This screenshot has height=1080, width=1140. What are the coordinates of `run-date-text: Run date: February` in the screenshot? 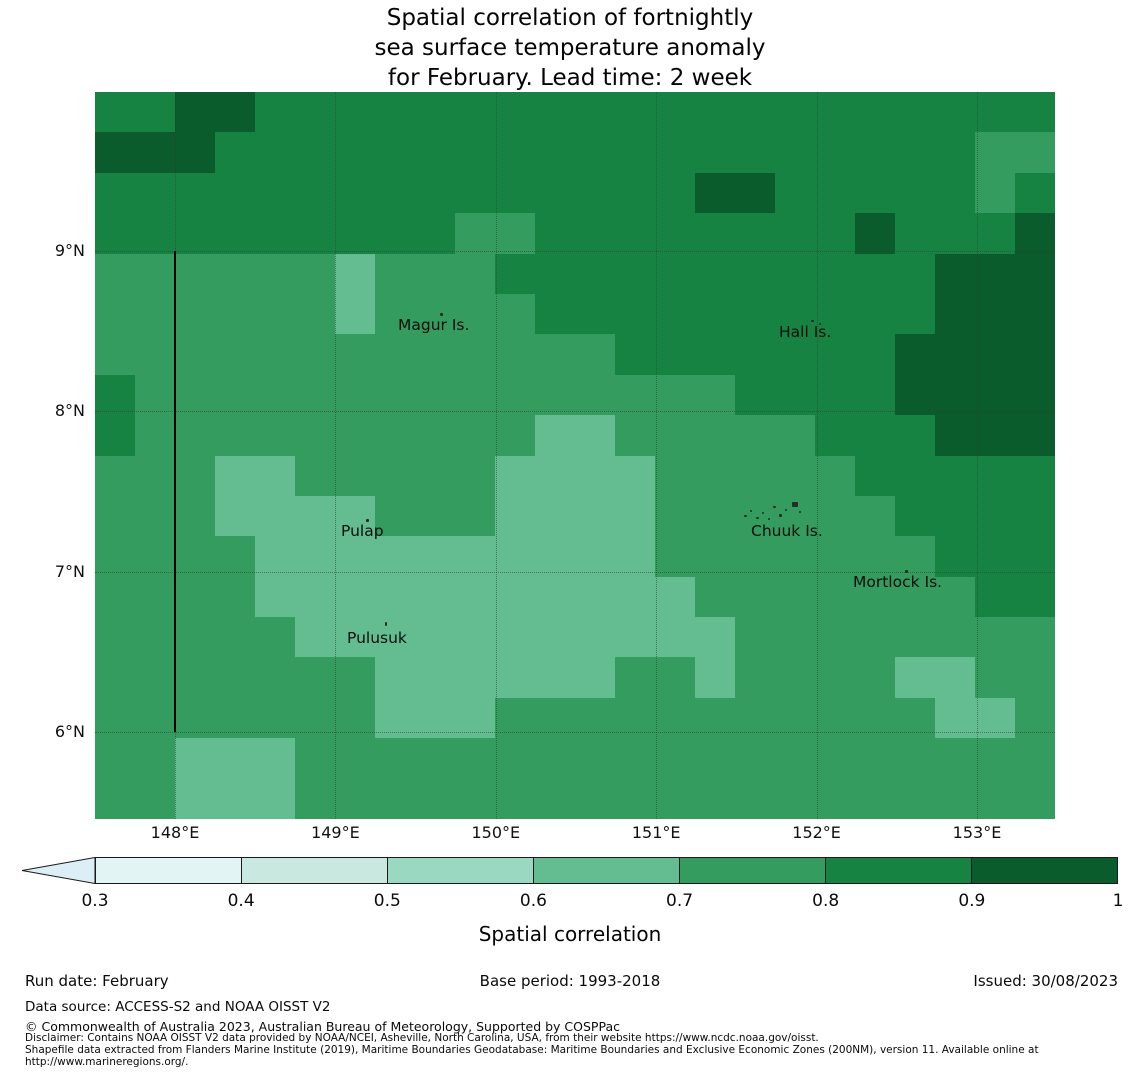 It's located at (97, 981).